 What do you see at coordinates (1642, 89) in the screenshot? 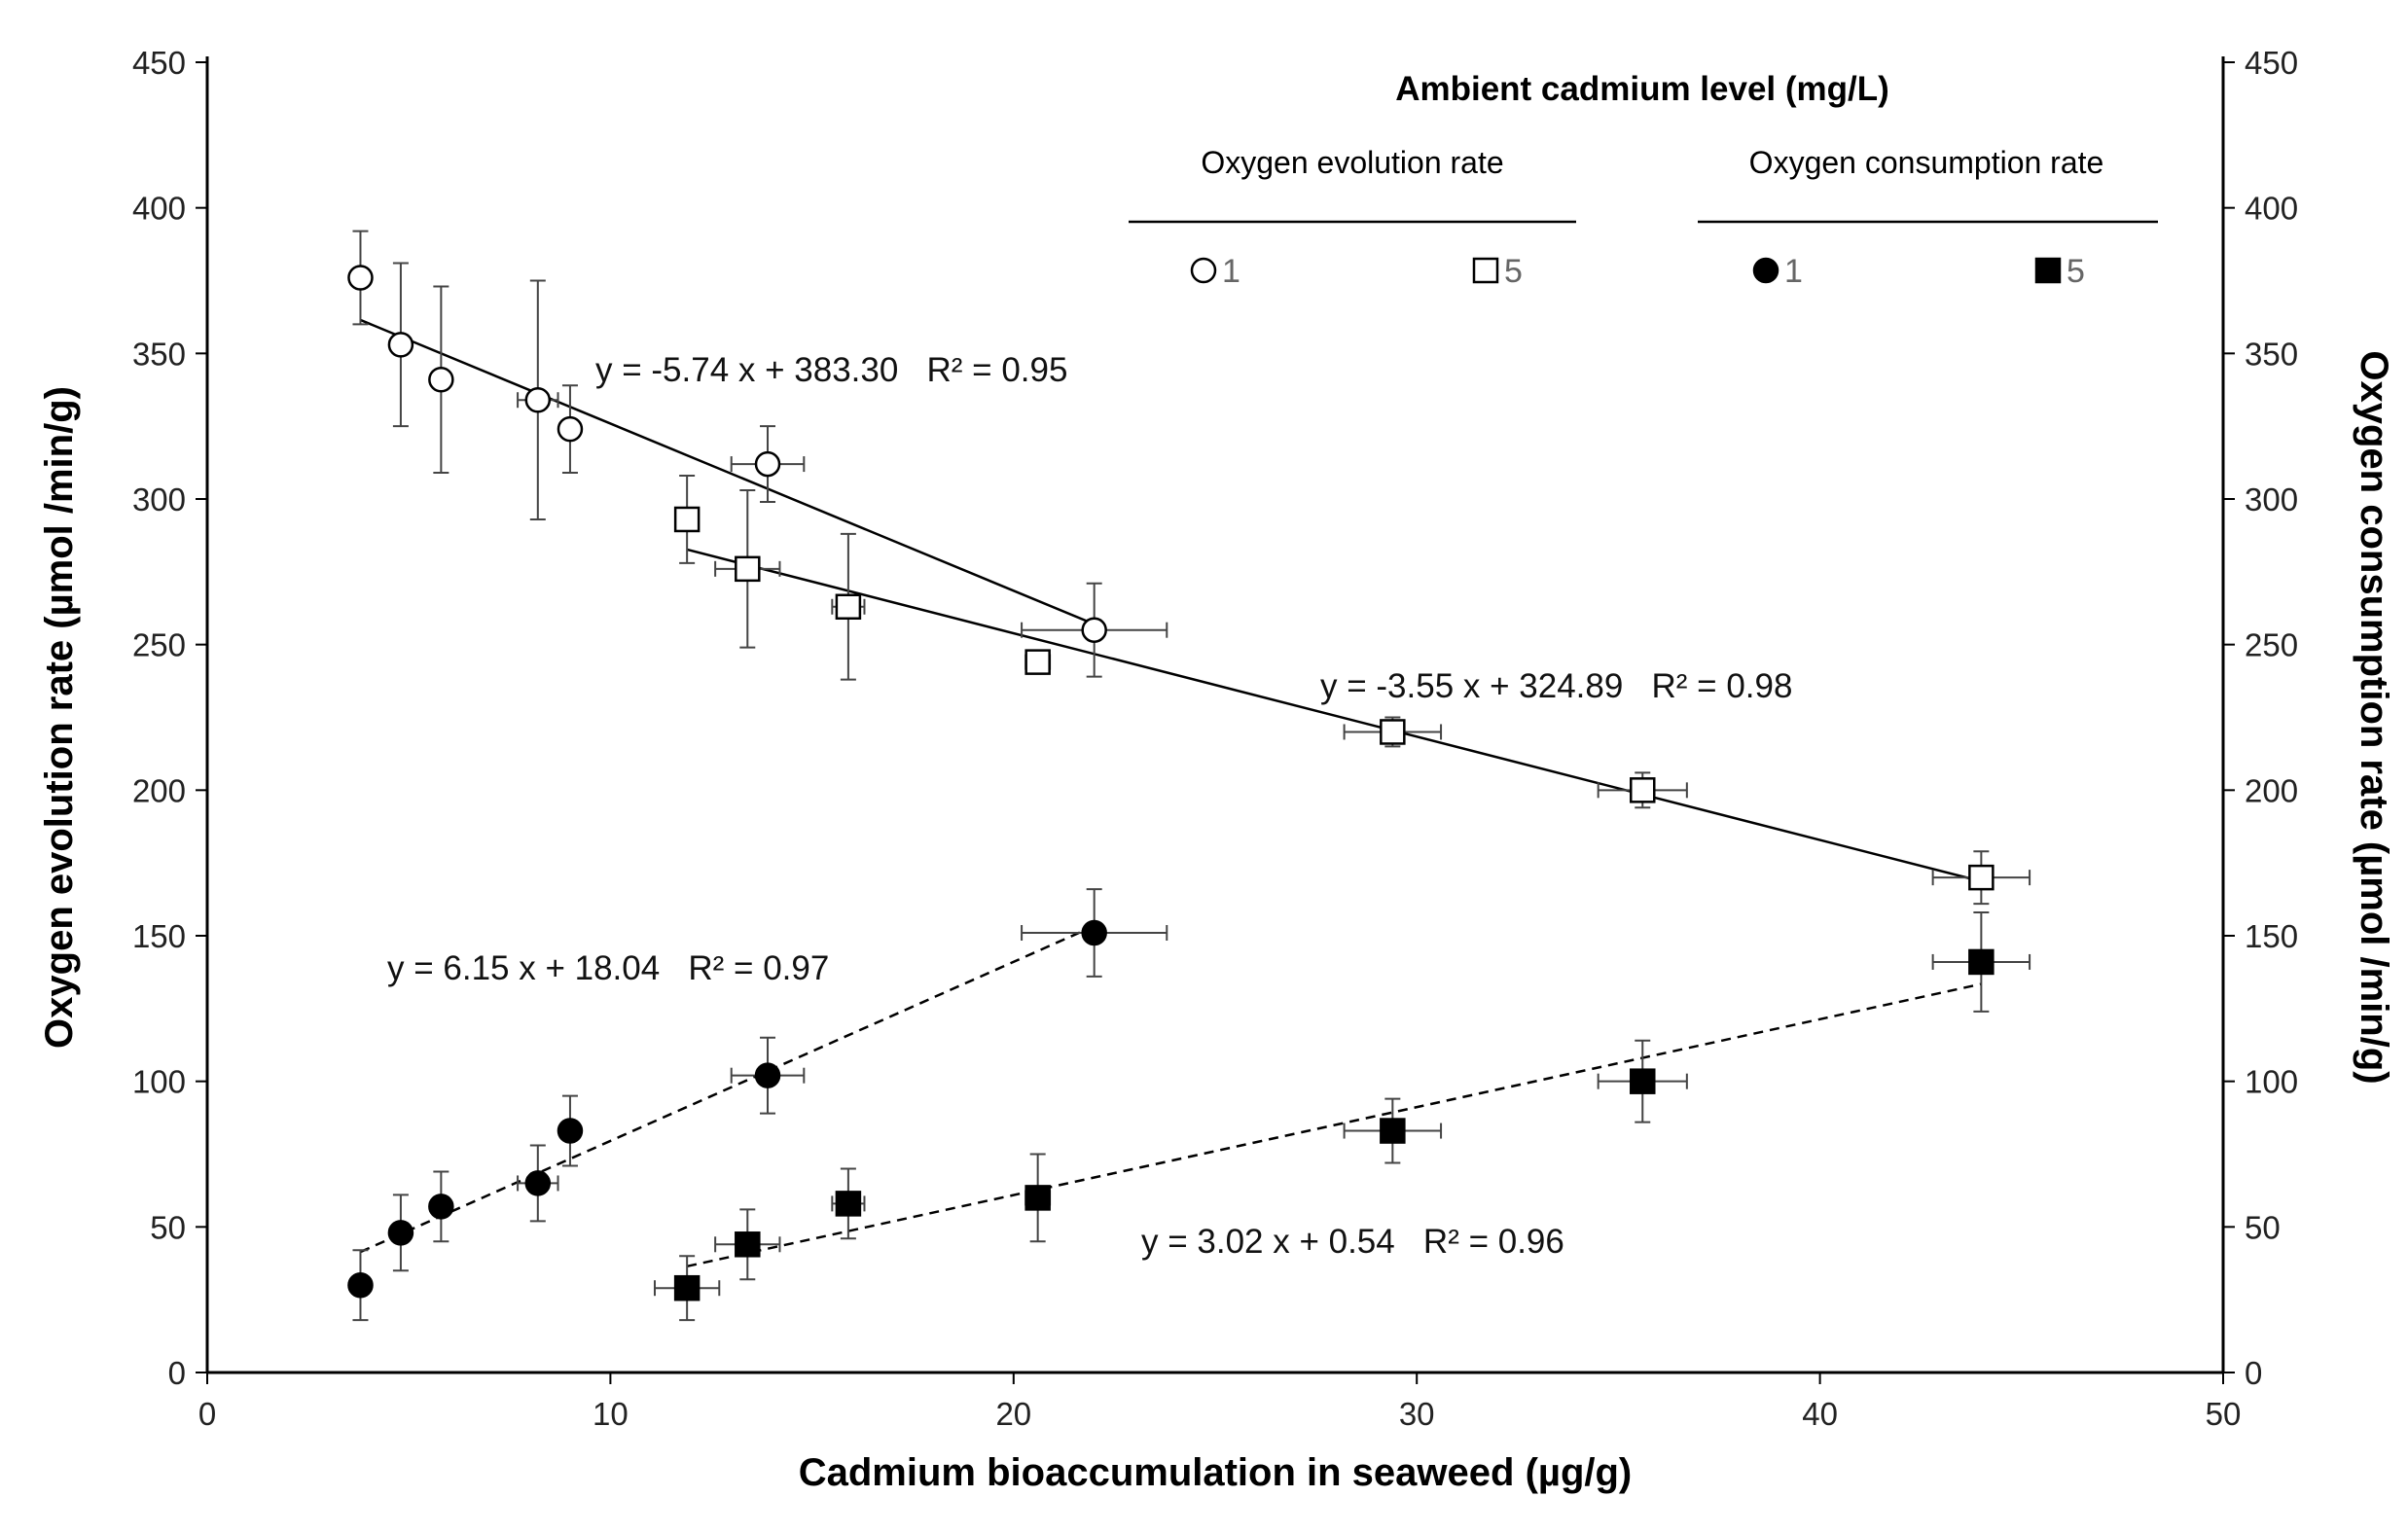
I see `legend-title: Ambient cadmium level (mg/L)` at bounding box center [1642, 89].